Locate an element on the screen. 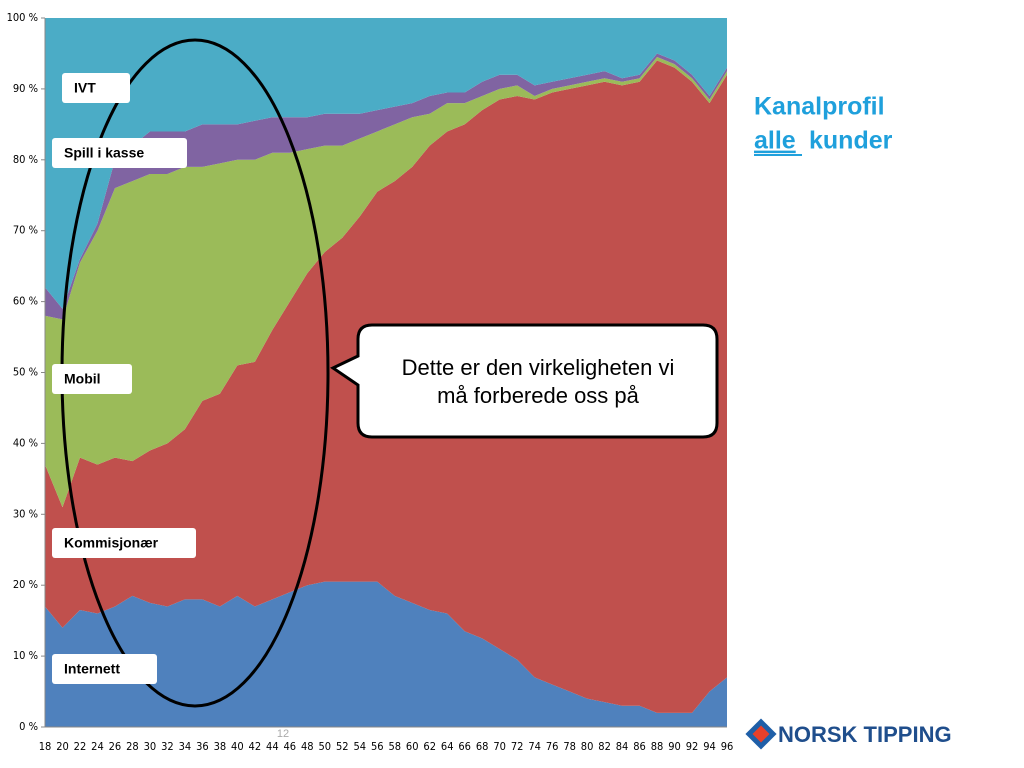 This screenshot has width=1024, height=768. chart-subtitle: kunder is located at coordinates (851, 141).